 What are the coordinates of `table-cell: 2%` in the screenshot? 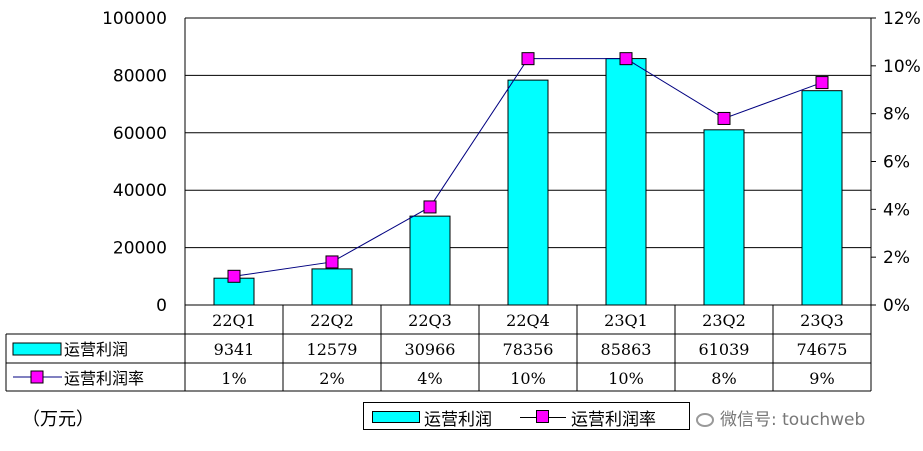 It's located at (331, 378).